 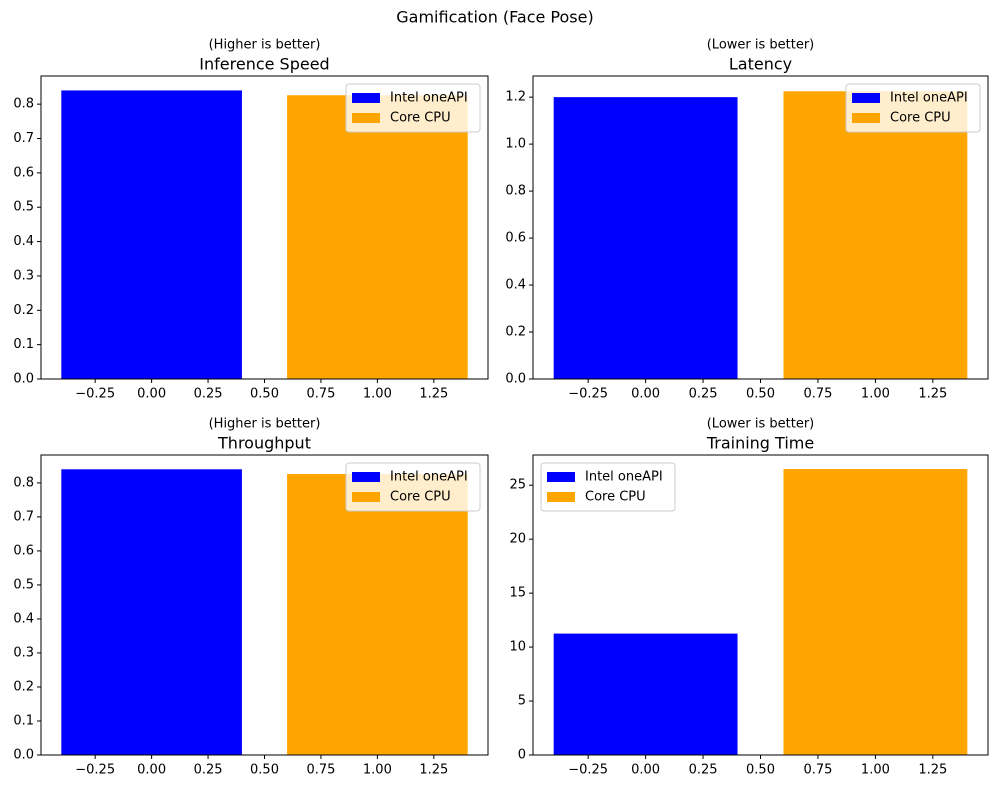 What do you see at coordinates (515, 97) in the screenshot?
I see `y-tick-label: 1.2` at bounding box center [515, 97].